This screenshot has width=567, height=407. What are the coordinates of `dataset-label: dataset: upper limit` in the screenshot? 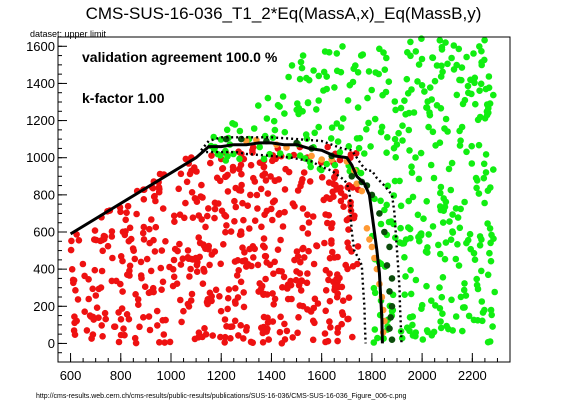 It's located at (68, 34).